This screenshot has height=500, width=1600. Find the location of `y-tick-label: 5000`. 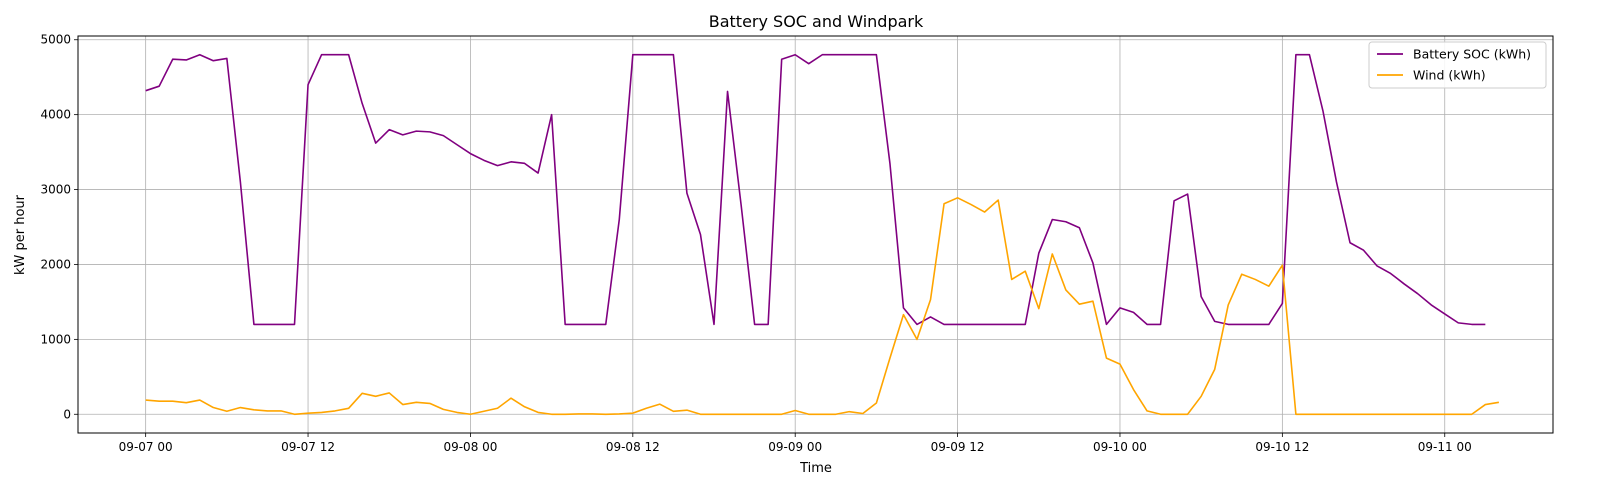

y-tick-label: 5000 is located at coordinates (55, 40).